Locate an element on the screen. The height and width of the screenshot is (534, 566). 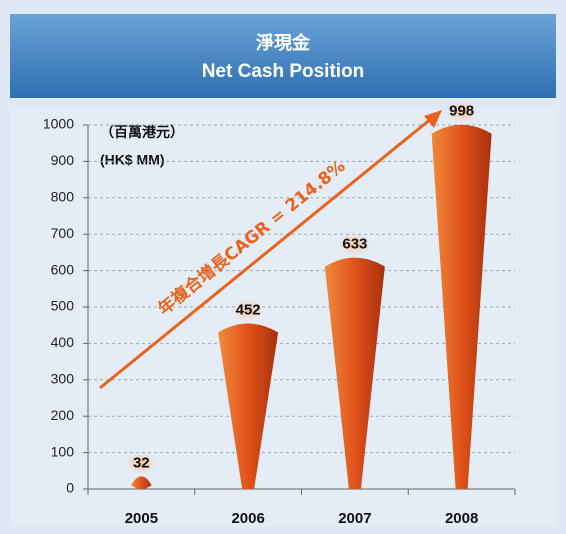
value-label: 452 is located at coordinates (248, 309).